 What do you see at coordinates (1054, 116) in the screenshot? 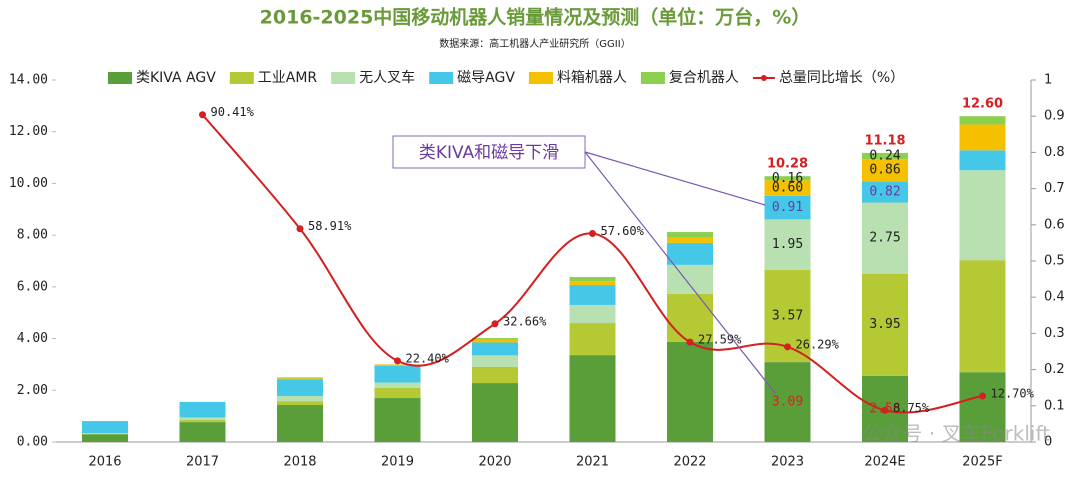
I see `y2-tick-label: 0.9` at bounding box center [1054, 116].